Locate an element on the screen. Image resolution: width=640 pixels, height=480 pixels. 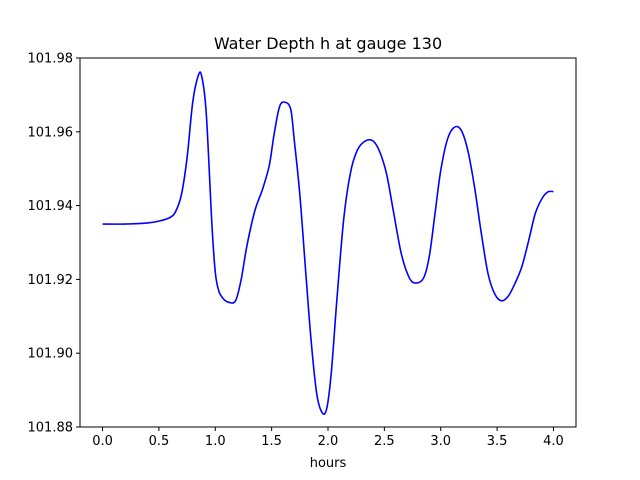
x-tick-label: 2.0 is located at coordinates (328, 441).